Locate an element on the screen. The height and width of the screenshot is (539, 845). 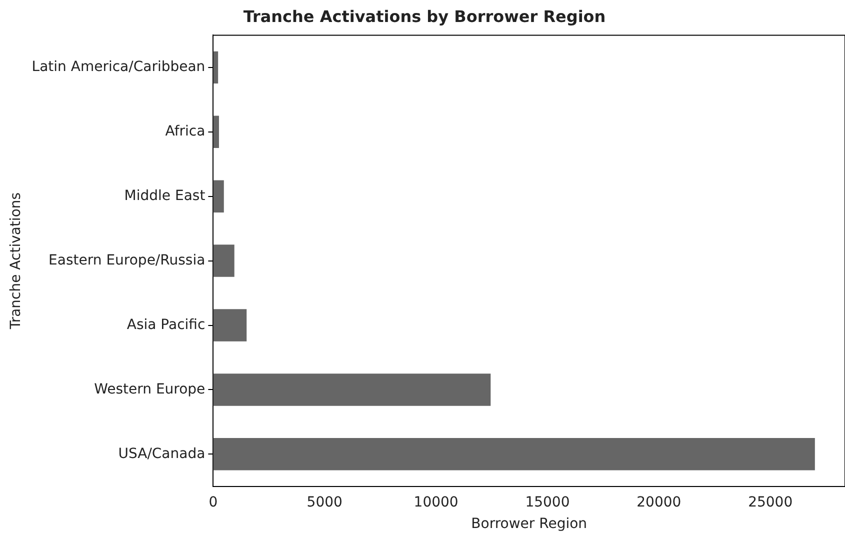
x-tick-label: 20000 is located at coordinates (659, 502).